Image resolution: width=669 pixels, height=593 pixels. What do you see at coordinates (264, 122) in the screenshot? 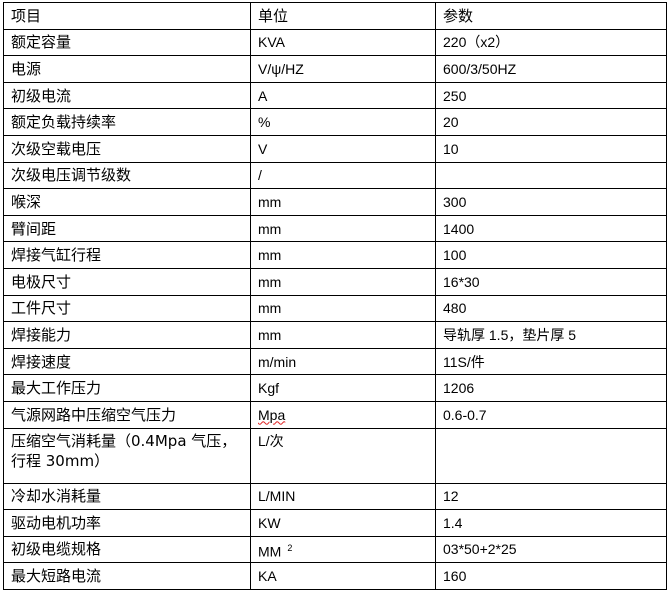
I see `unit-cell-text: %` at bounding box center [264, 122].